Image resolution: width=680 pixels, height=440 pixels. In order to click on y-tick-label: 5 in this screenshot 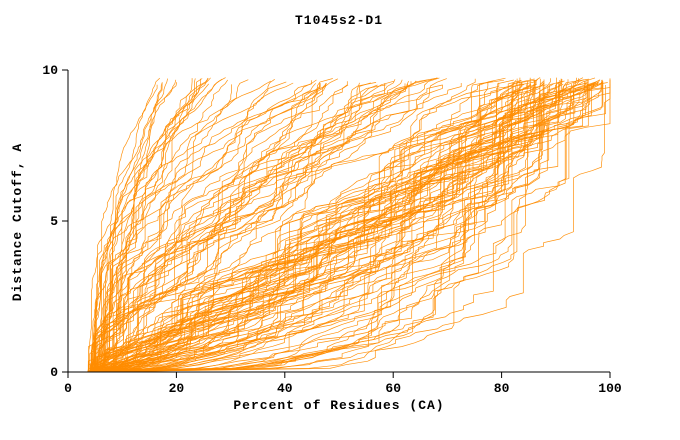, I will do `click(54, 221)`.